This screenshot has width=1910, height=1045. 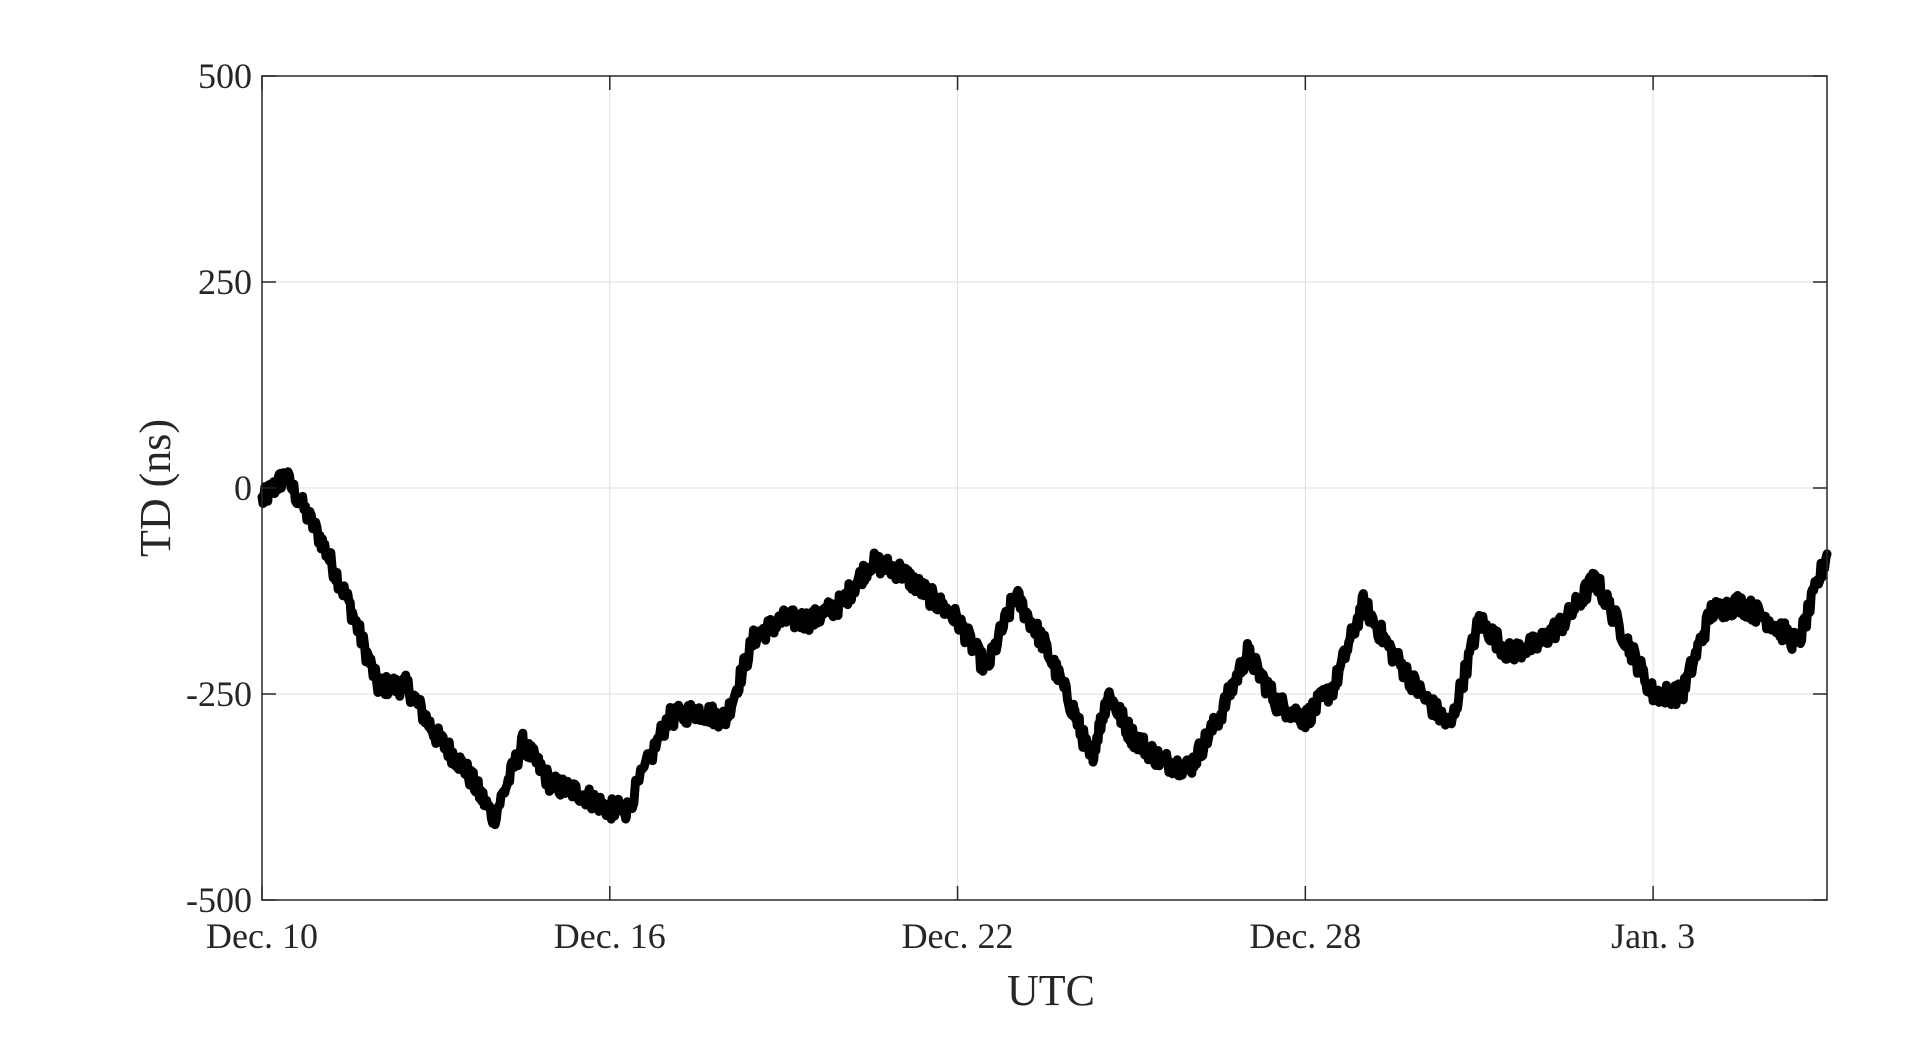 What do you see at coordinates (219, 488) in the screenshot?
I see `y-tick-labels: -500 -250 0 250 500` at bounding box center [219, 488].